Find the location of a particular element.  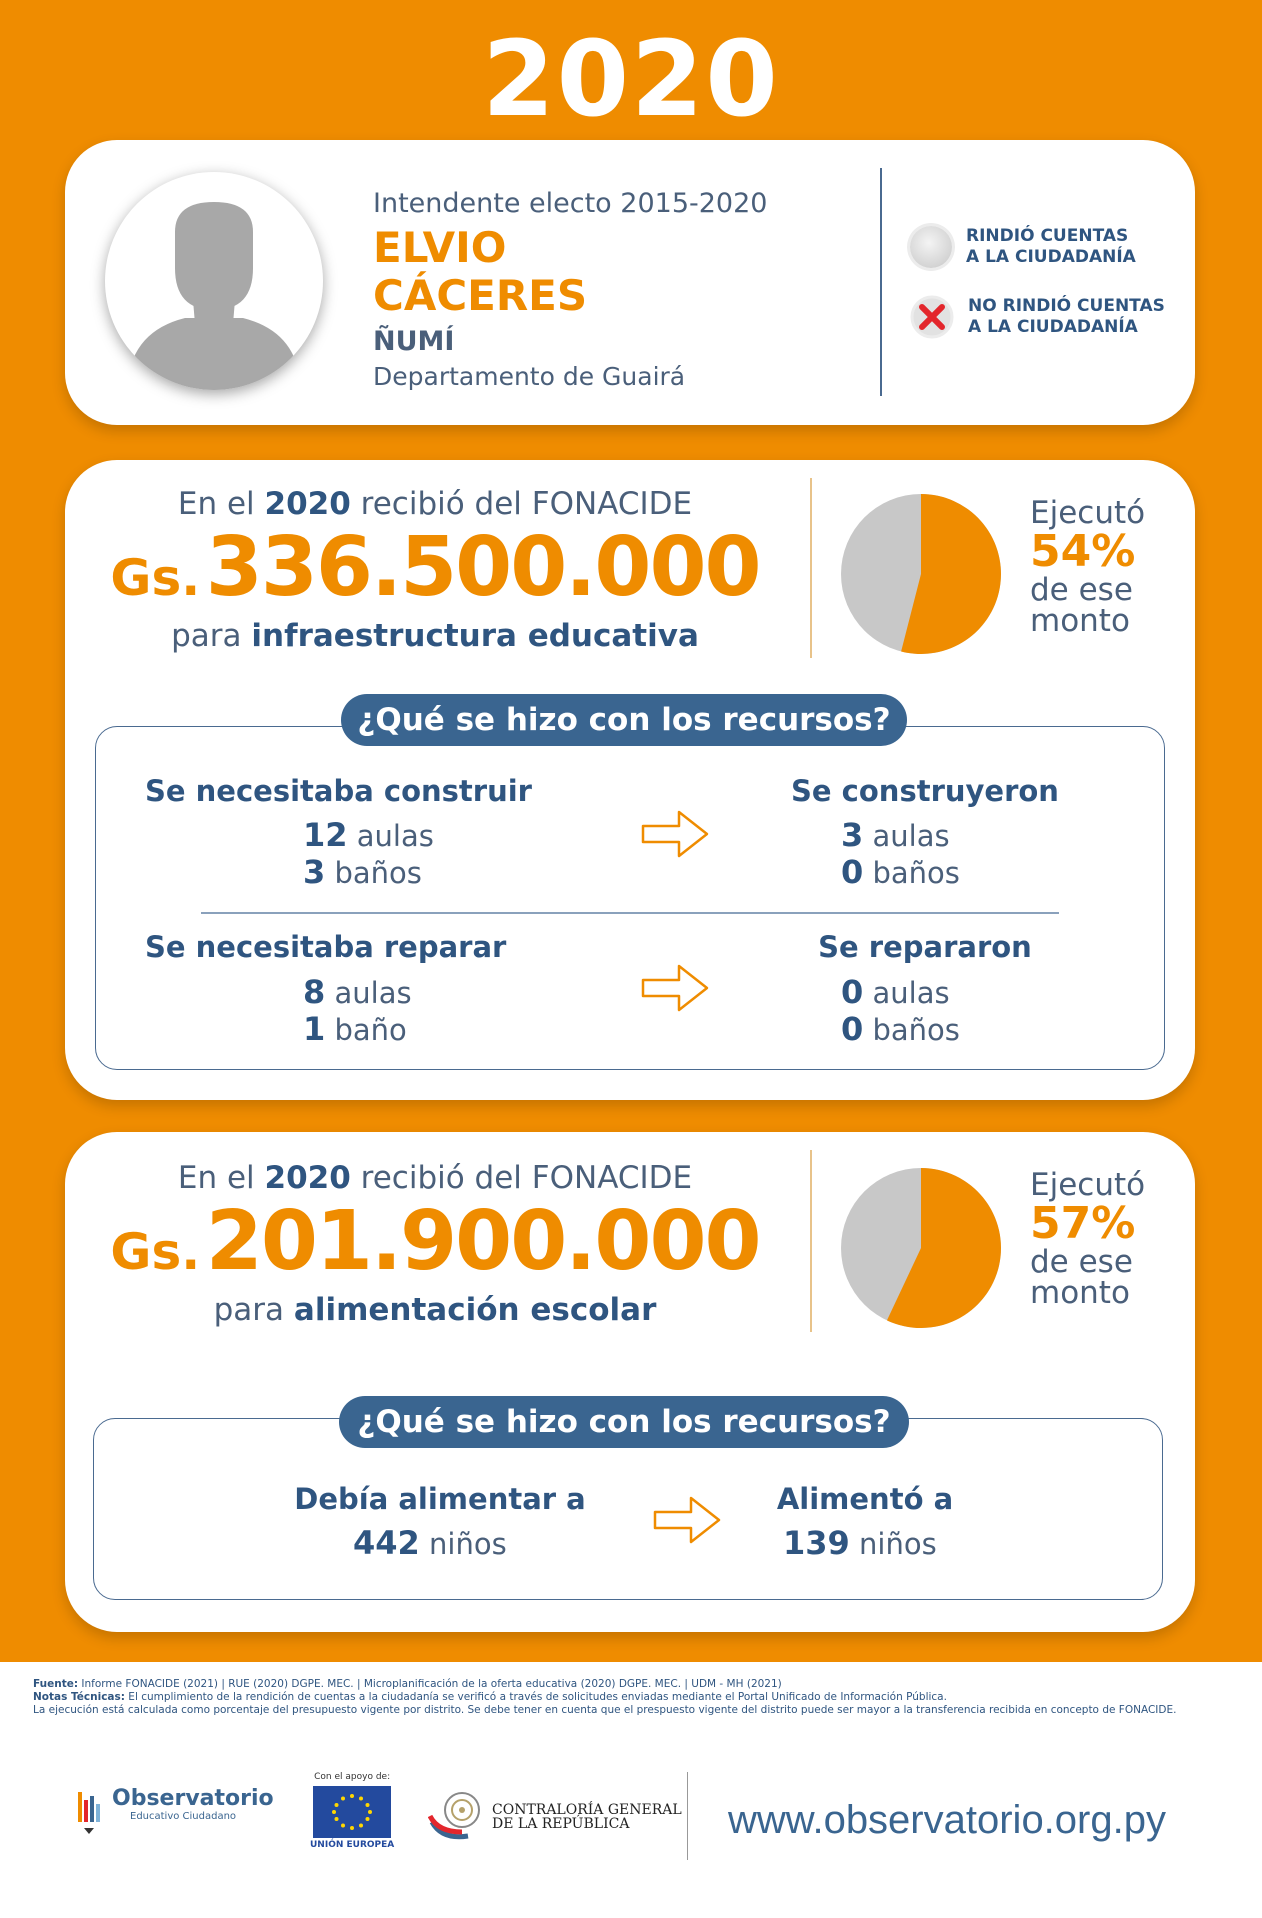

food-amount: Gs. 201.900.000 is located at coordinates (435, 1241).